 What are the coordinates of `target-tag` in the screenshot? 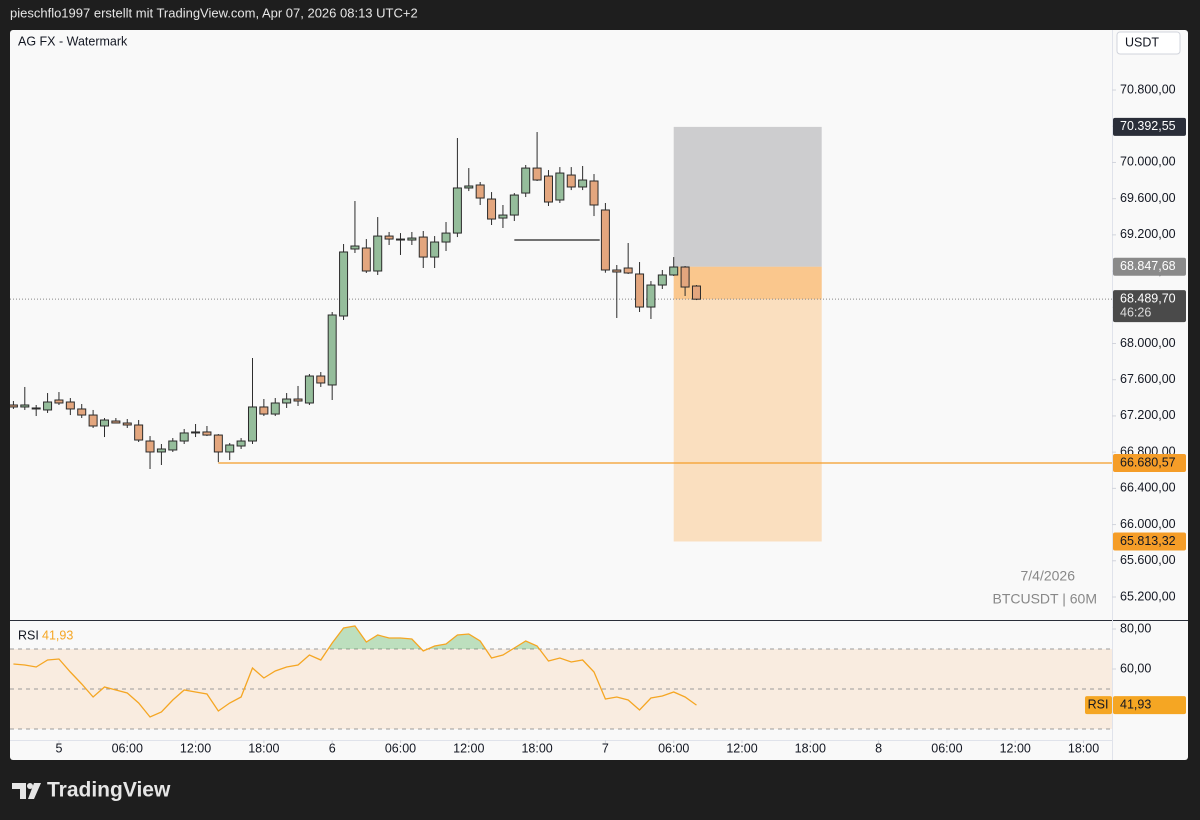 It's located at (1149, 126).